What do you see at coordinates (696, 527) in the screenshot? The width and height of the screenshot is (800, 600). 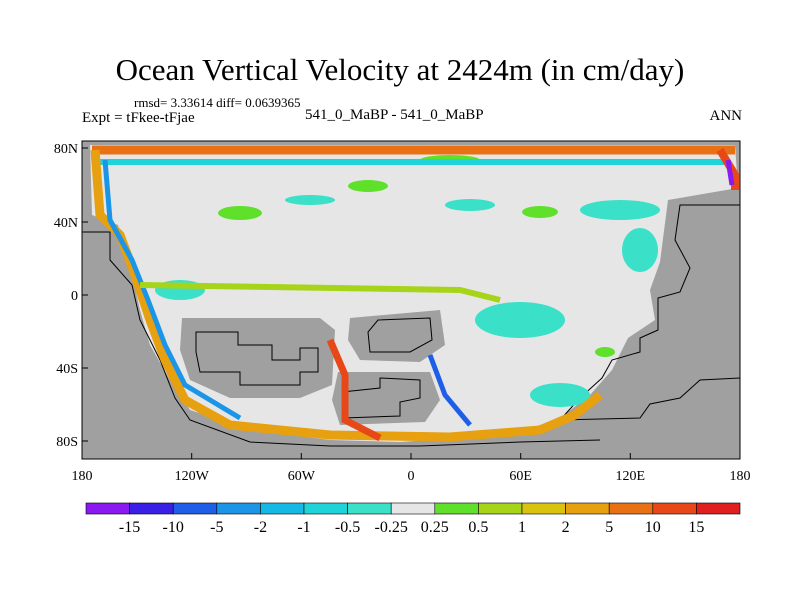 I see `colorbar-label: 15` at bounding box center [696, 527].